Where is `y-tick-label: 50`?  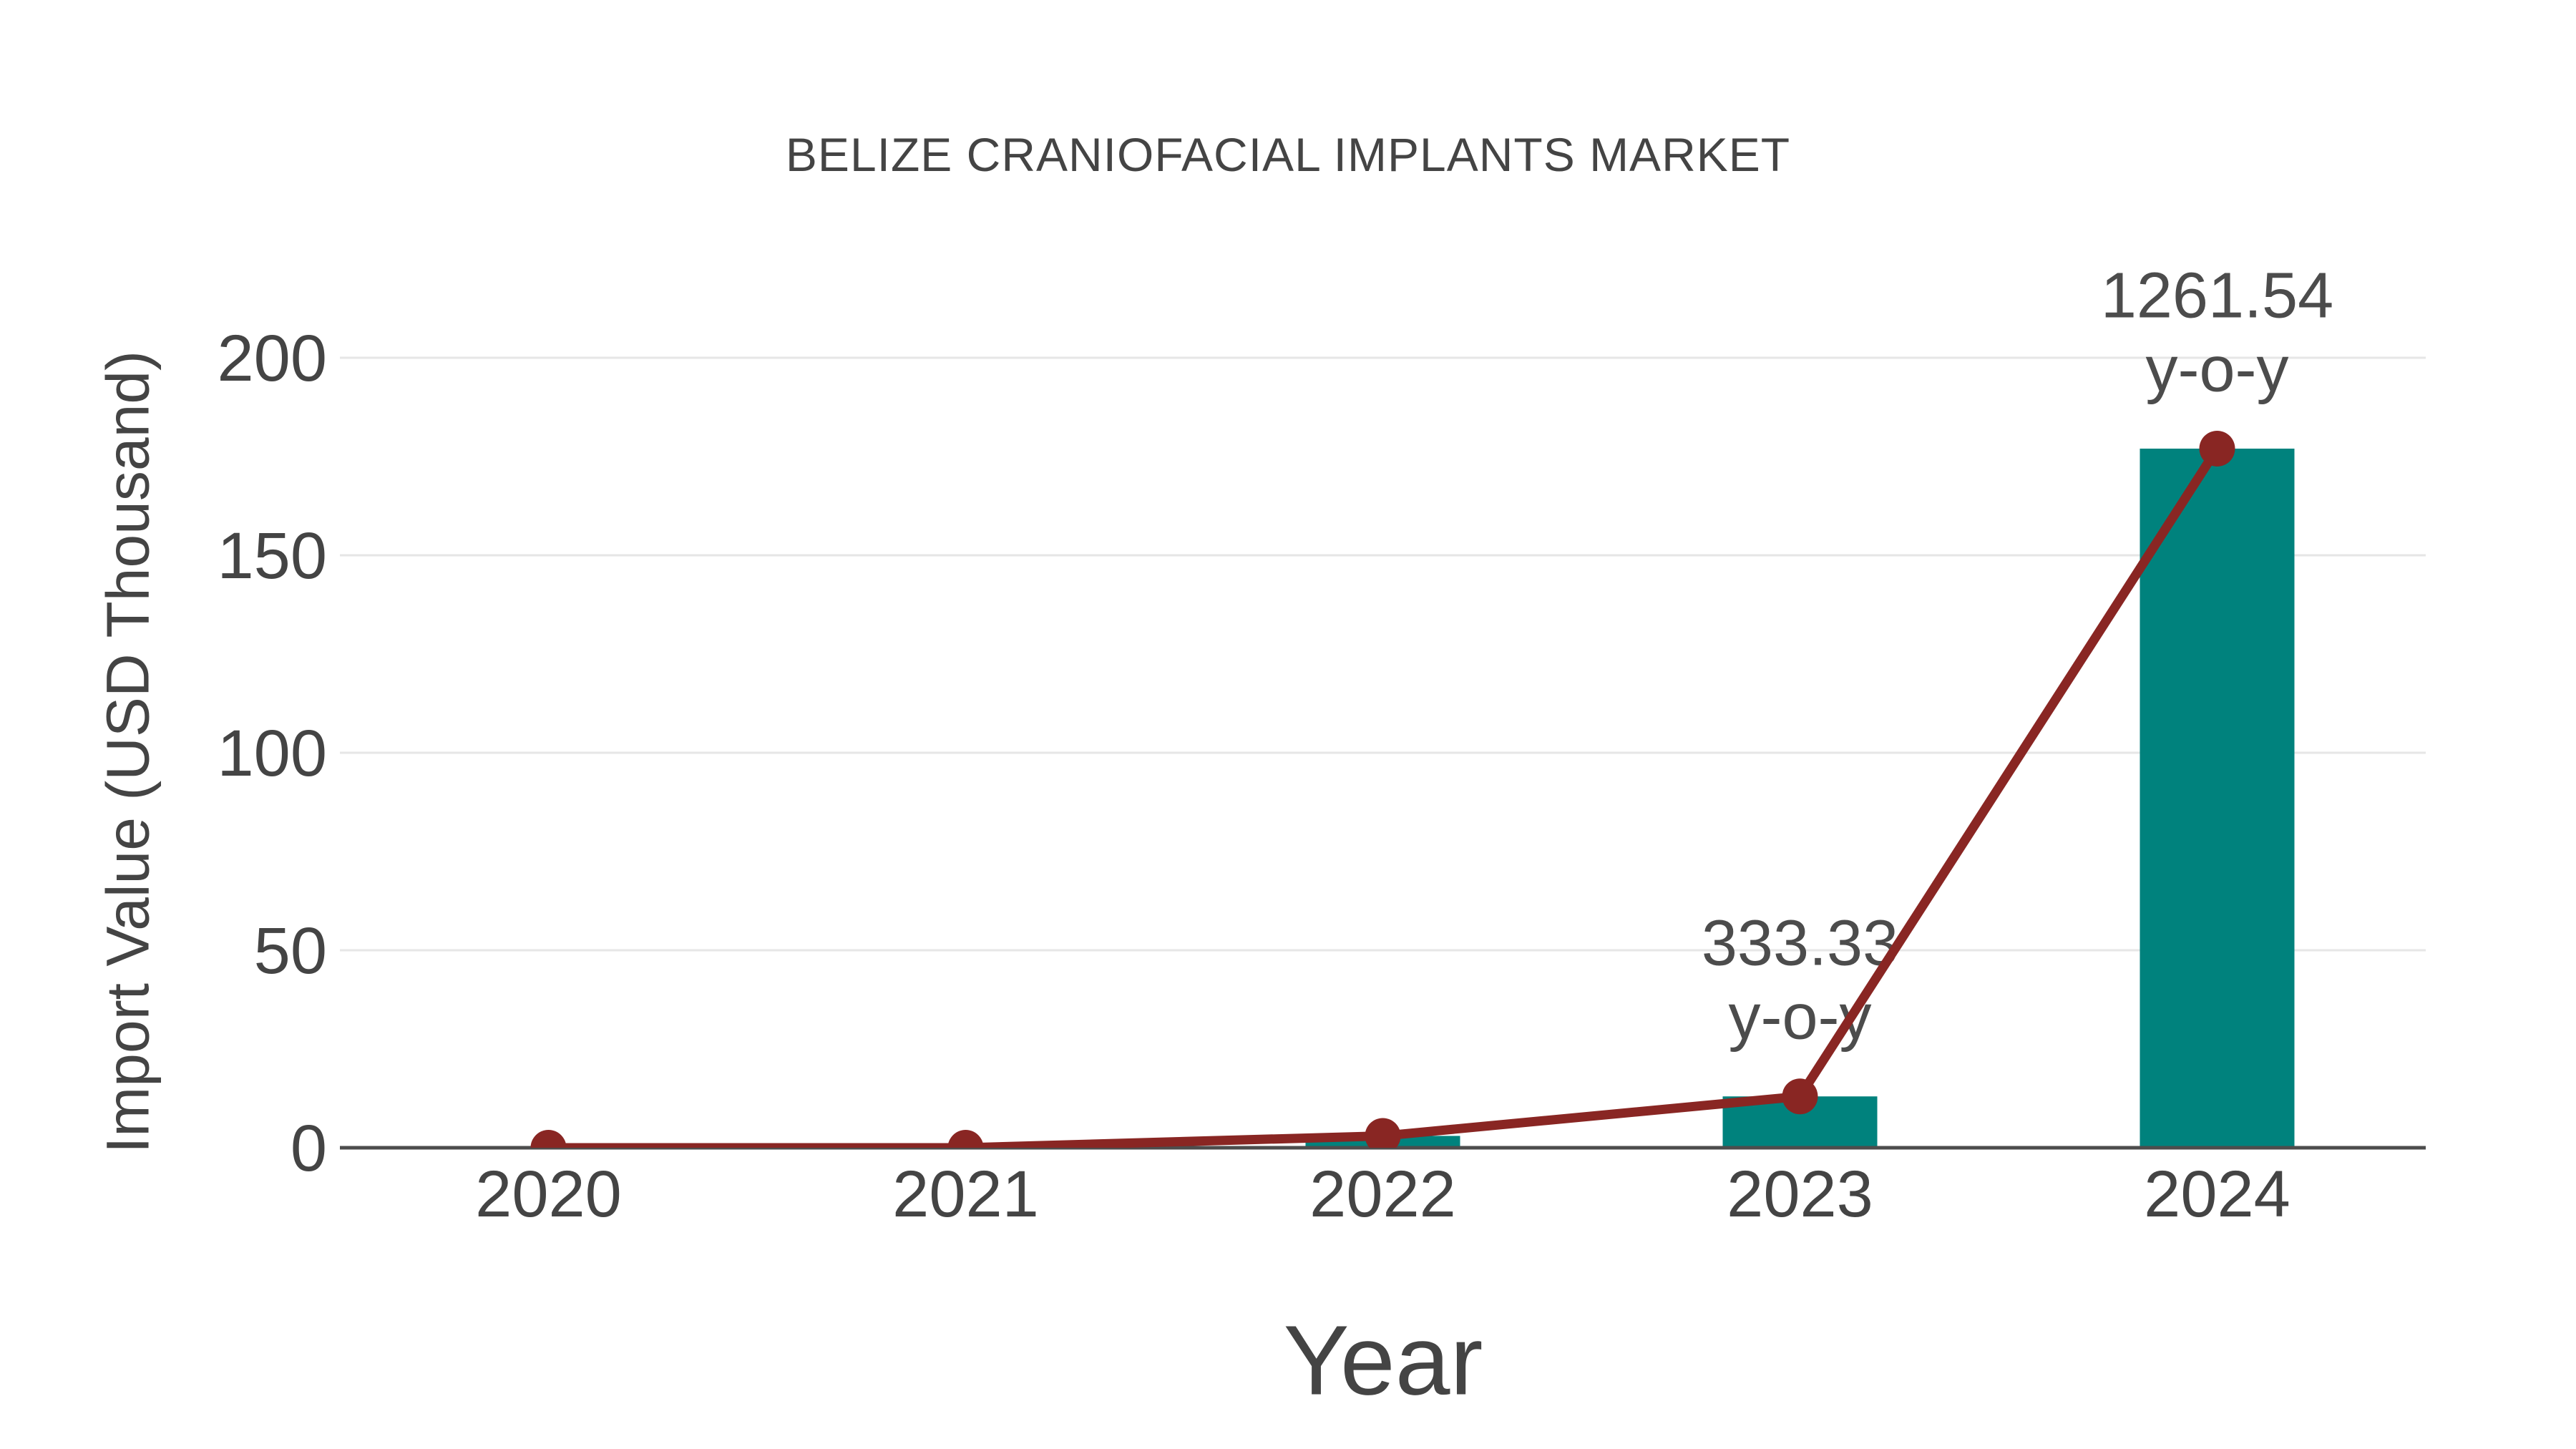
y-tick-label: 50 is located at coordinates (290, 950).